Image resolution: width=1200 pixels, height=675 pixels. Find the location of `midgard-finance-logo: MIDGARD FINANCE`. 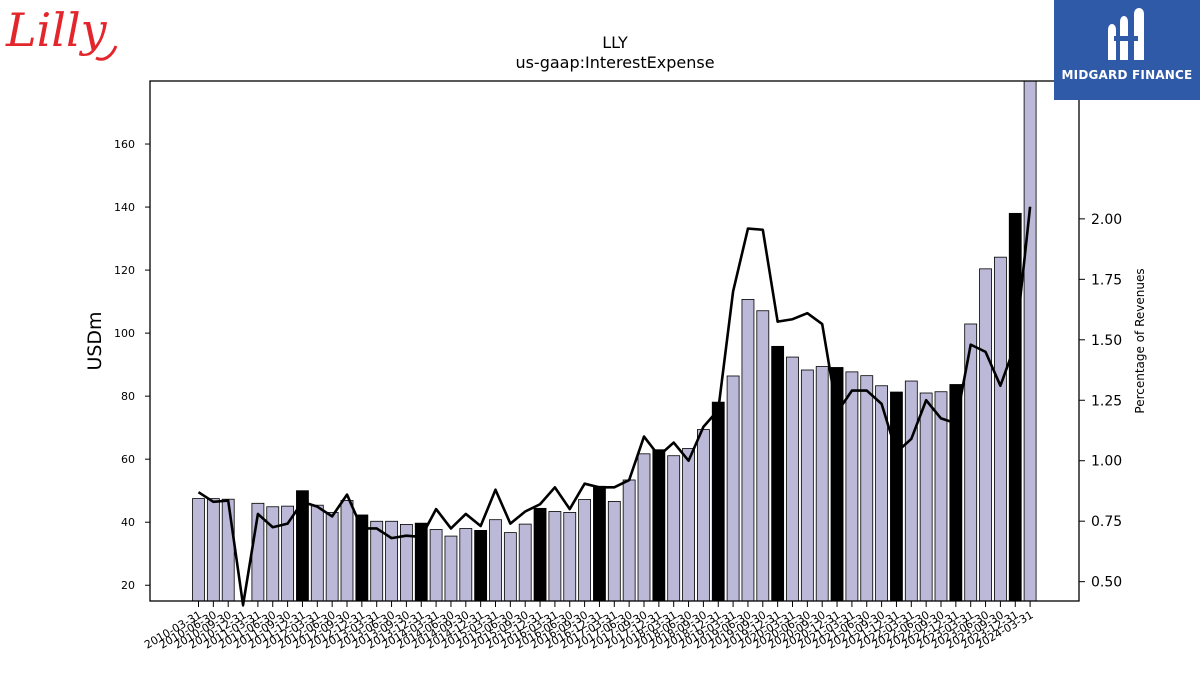

midgard-finance-logo: MIDGARD FINANCE is located at coordinates (1127, 50).